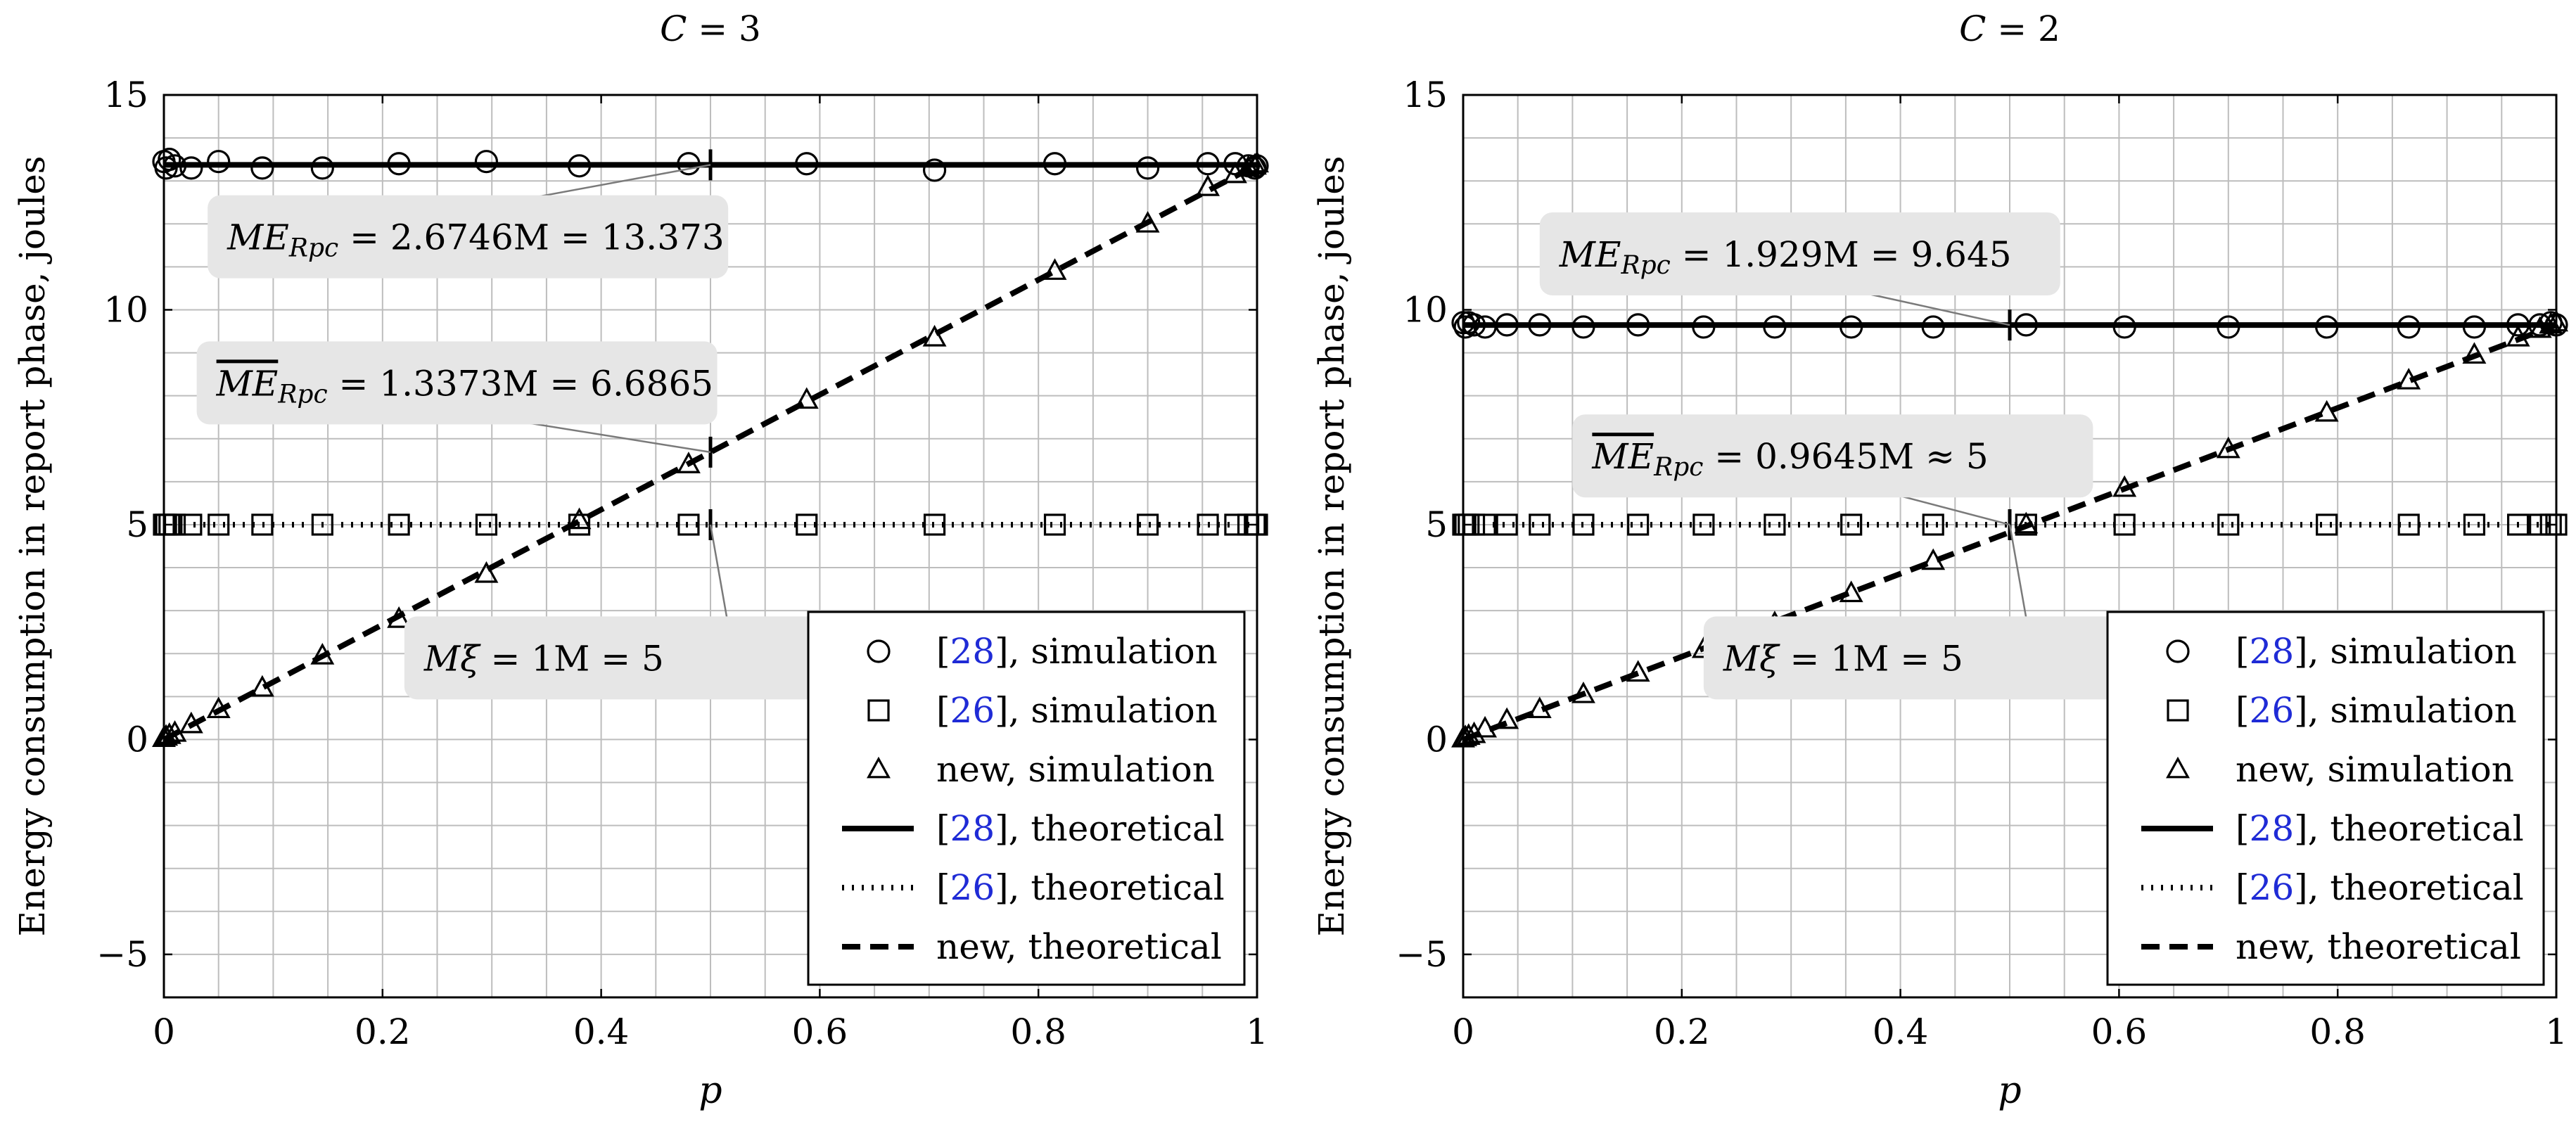  Describe the element at coordinates (1901, 1031) in the screenshot. I see `x-tick-label: 0.4` at that location.